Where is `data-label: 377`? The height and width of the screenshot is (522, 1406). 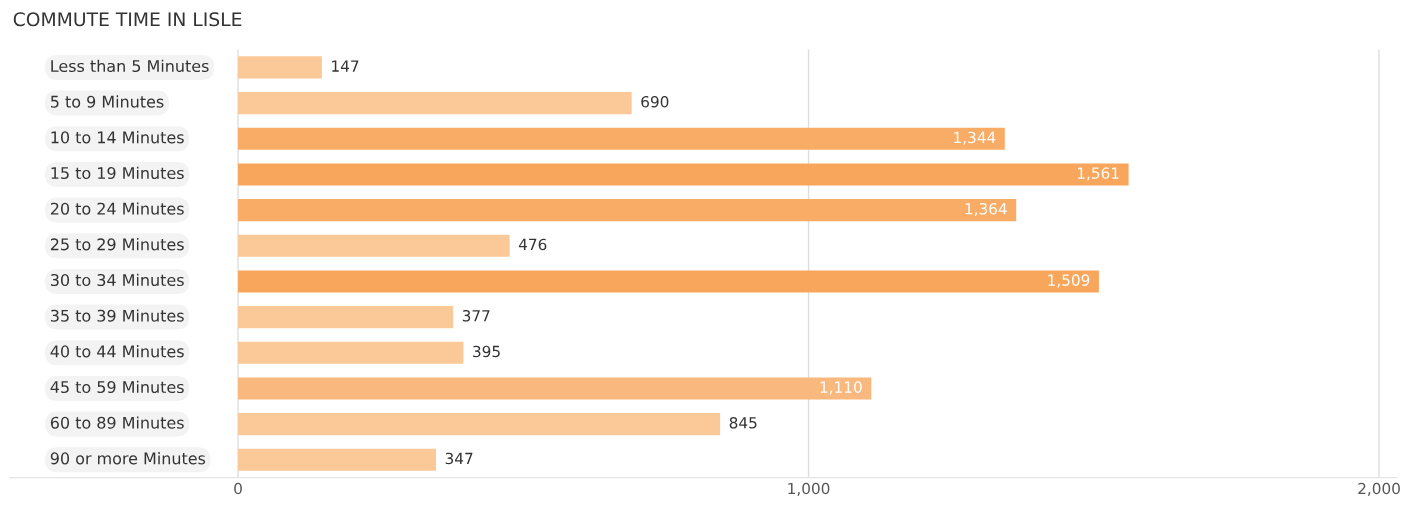
data-label: 377 is located at coordinates (476, 315).